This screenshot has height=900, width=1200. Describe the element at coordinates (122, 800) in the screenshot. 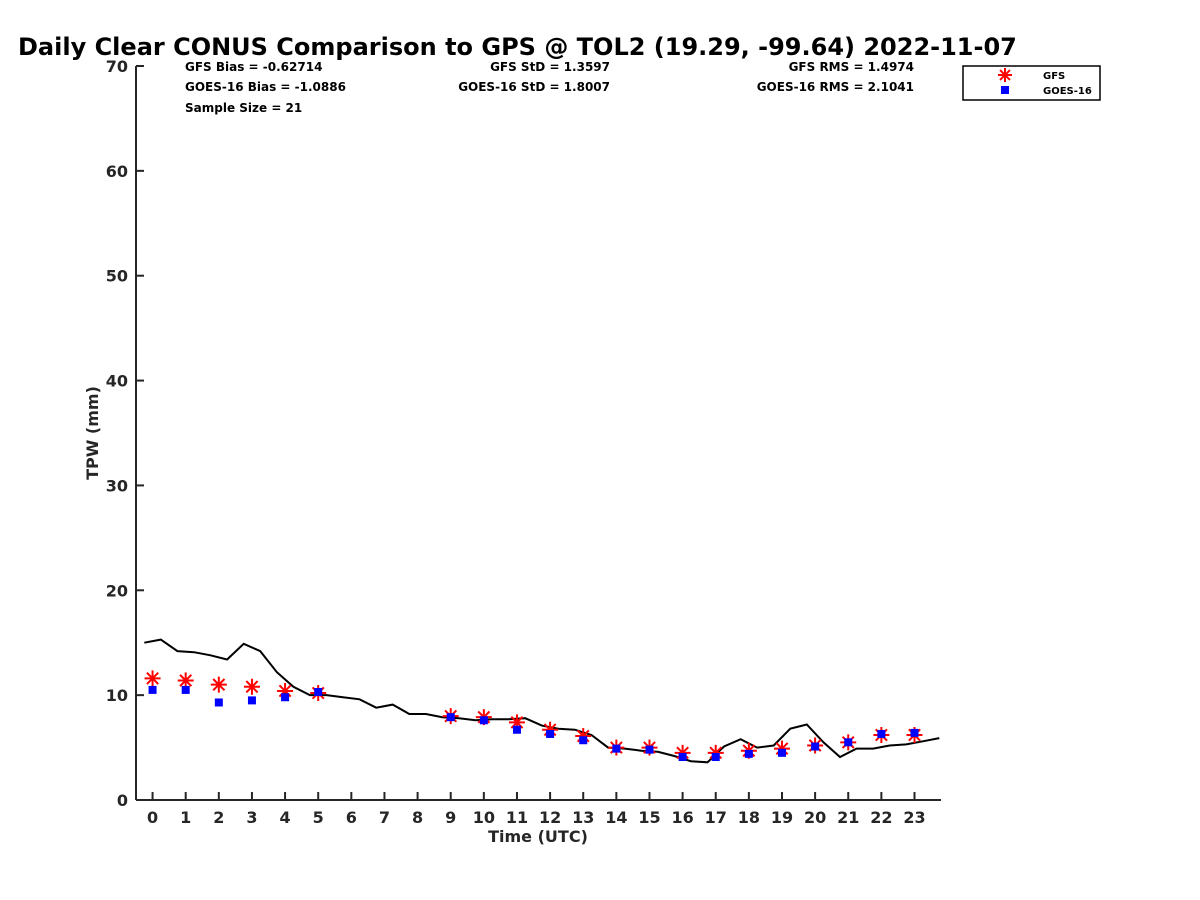

I see `y-tick-label: 0` at that location.